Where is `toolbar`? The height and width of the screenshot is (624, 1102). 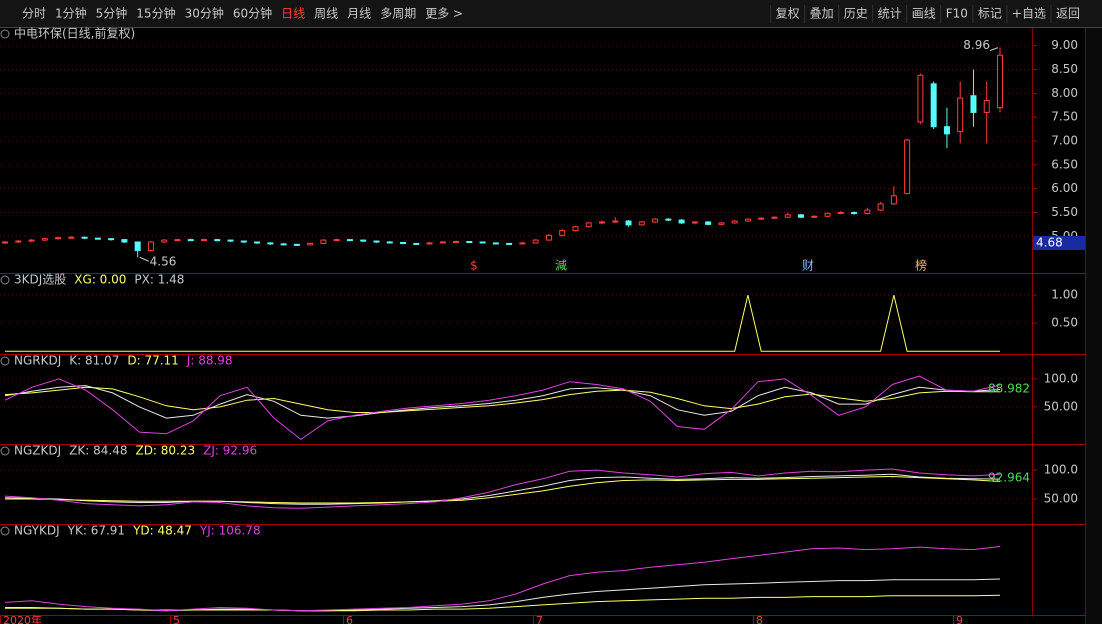
toolbar is located at coordinates (551, 13).